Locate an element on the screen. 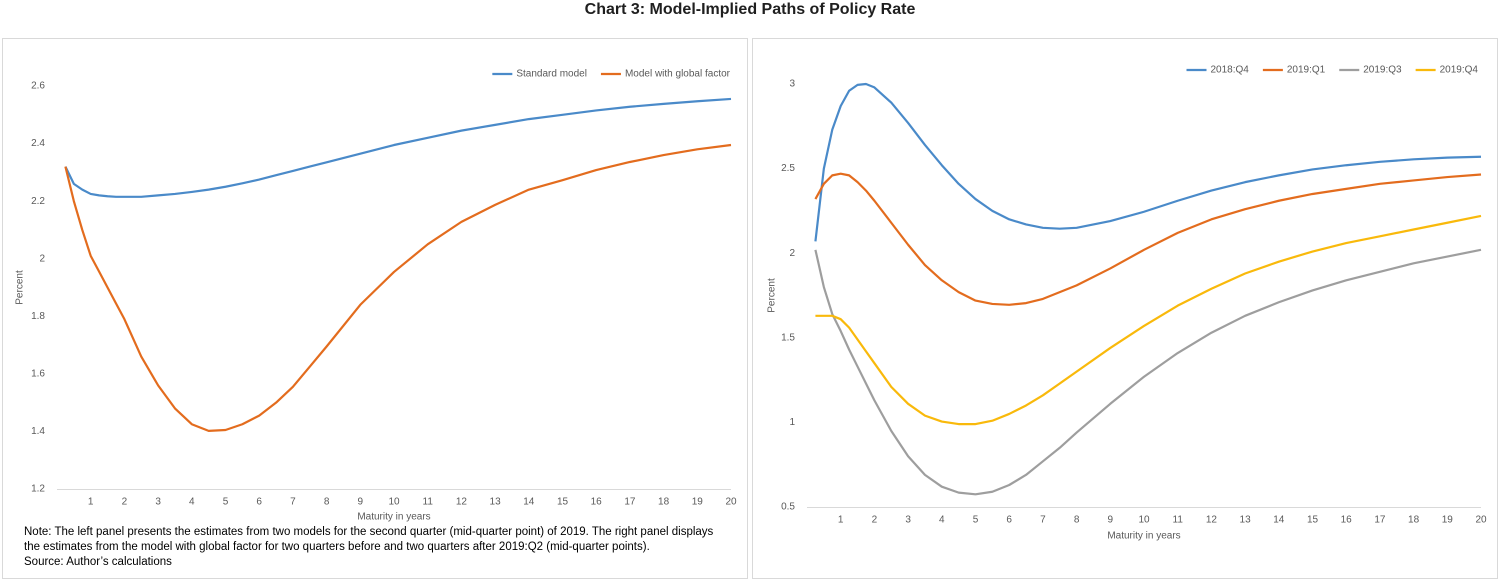  legend-label: 2019:Q3 is located at coordinates (1382, 70).